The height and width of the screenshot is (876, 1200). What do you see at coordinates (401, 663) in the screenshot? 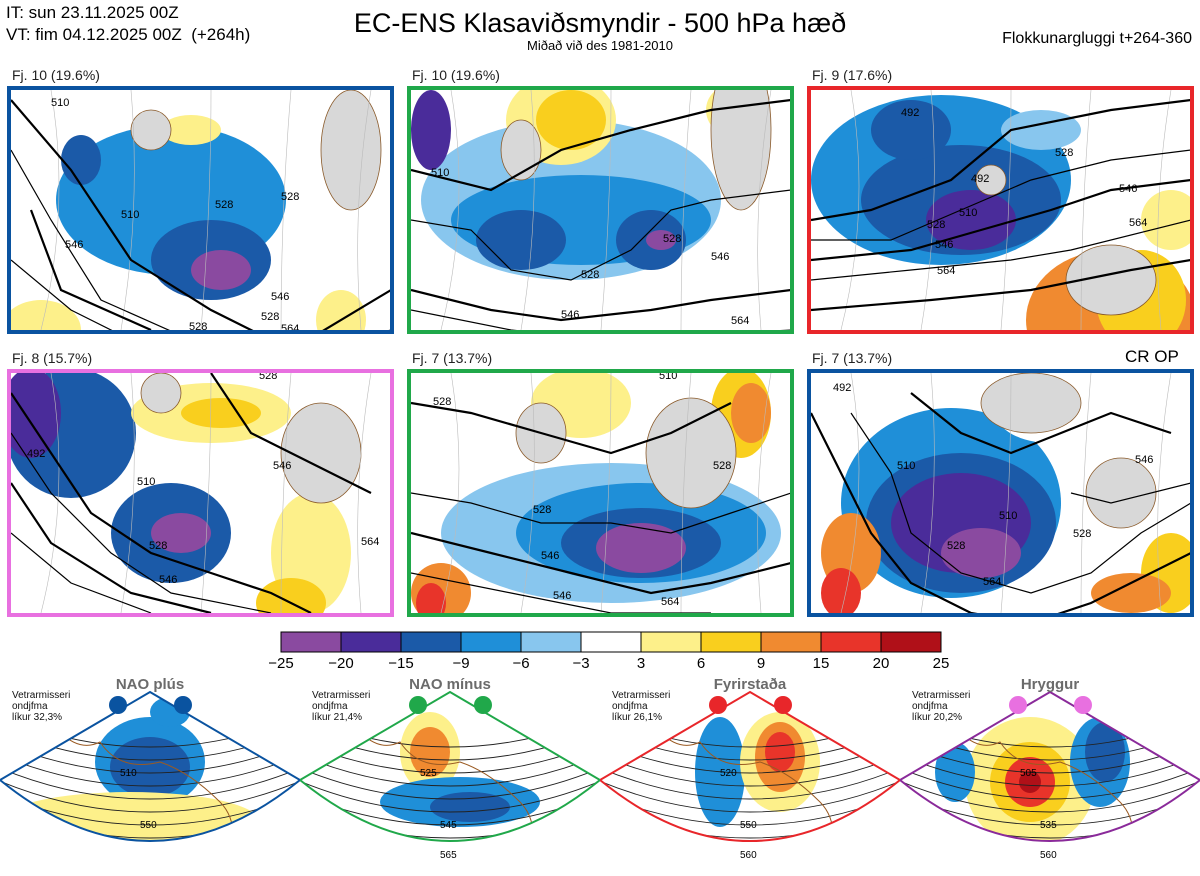
I see `colorbar-tick-2: −15` at bounding box center [401, 663].